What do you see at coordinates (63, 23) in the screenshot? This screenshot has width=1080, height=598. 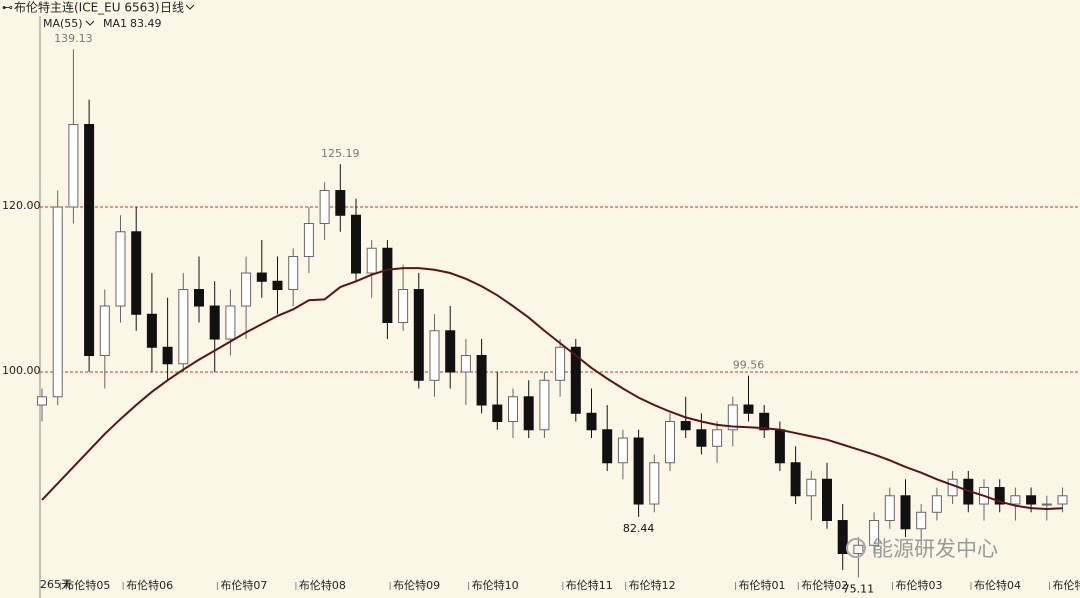 I see `indicator: MA(55)` at bounding box center [63, 23].